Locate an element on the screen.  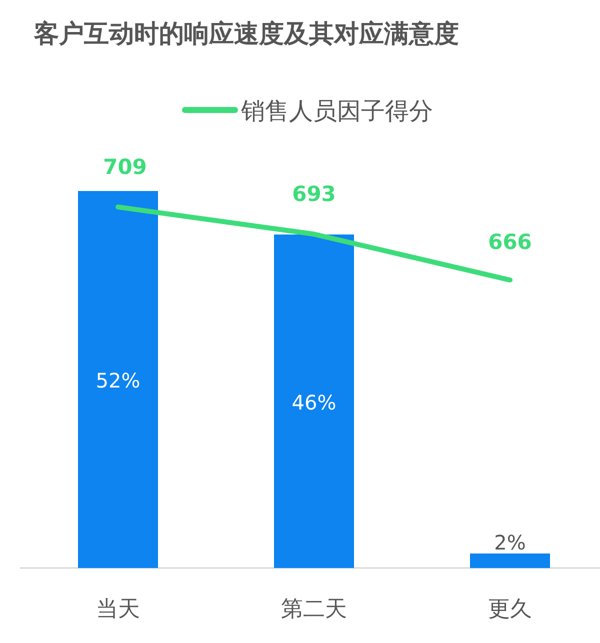
data-label: 666 is located at coordinates (510, 242).